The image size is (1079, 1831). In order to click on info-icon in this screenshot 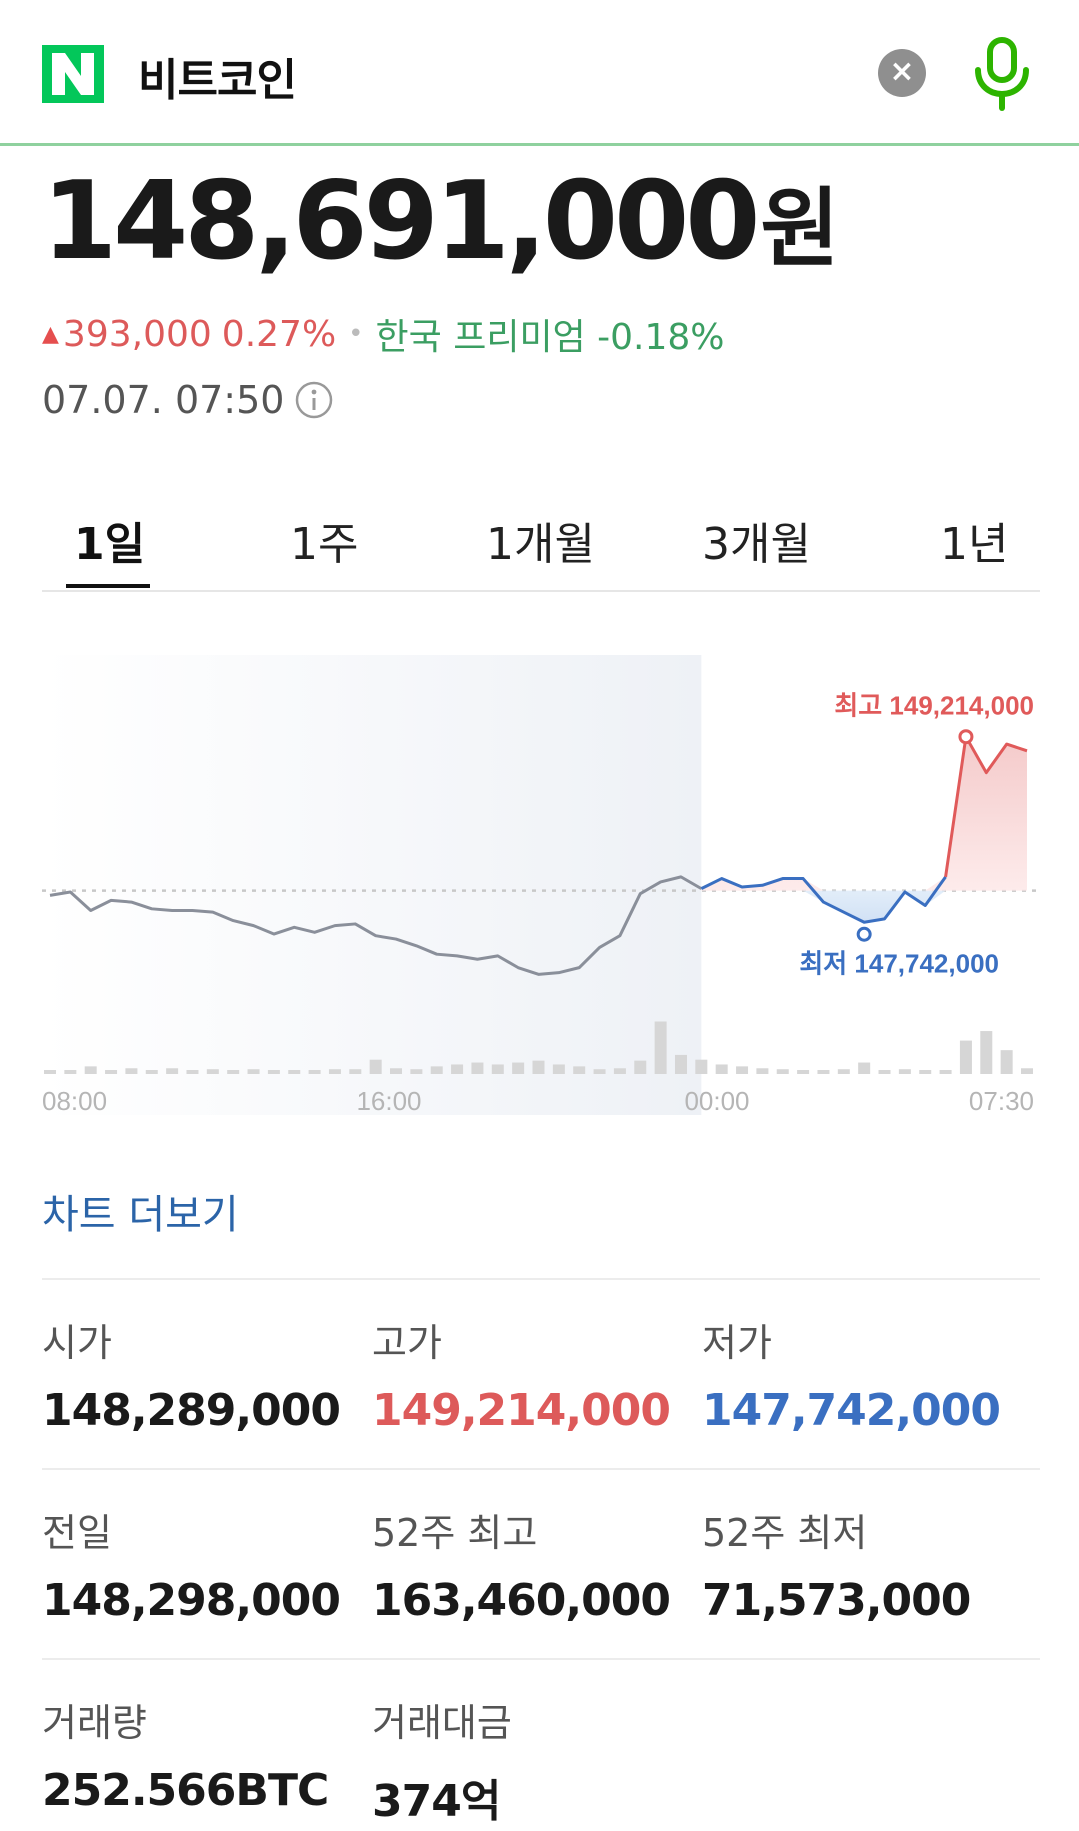, I will do `click(314, 400)`.